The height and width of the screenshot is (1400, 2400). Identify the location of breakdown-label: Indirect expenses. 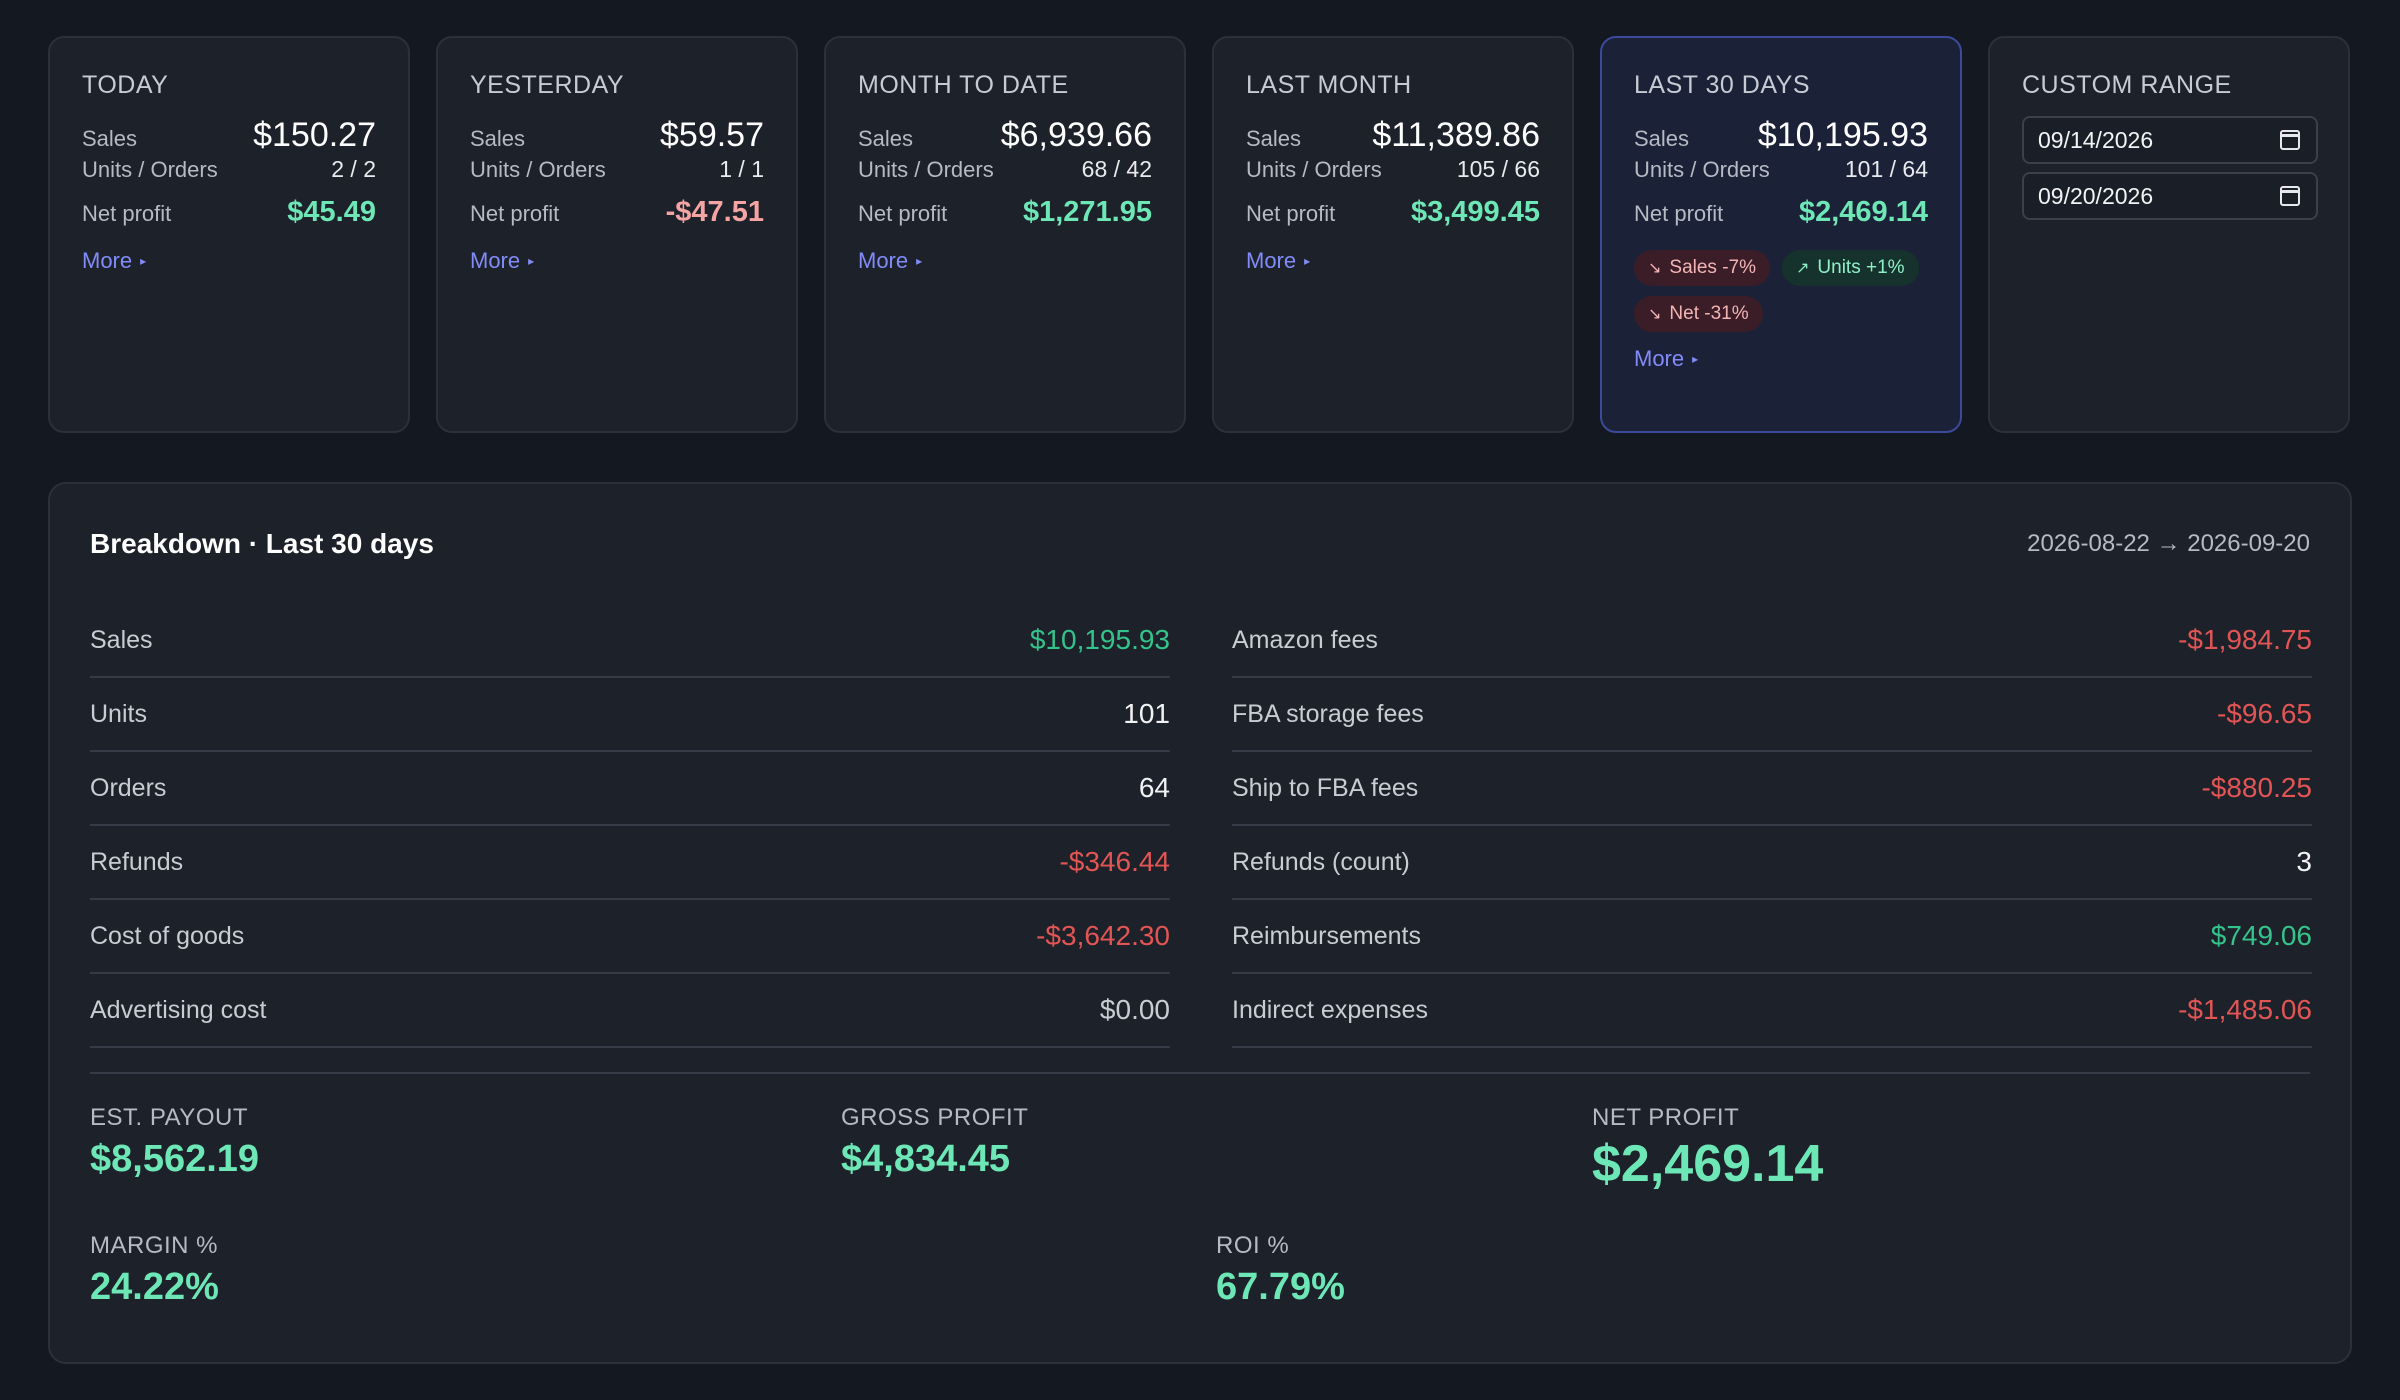
(1330, 1009).